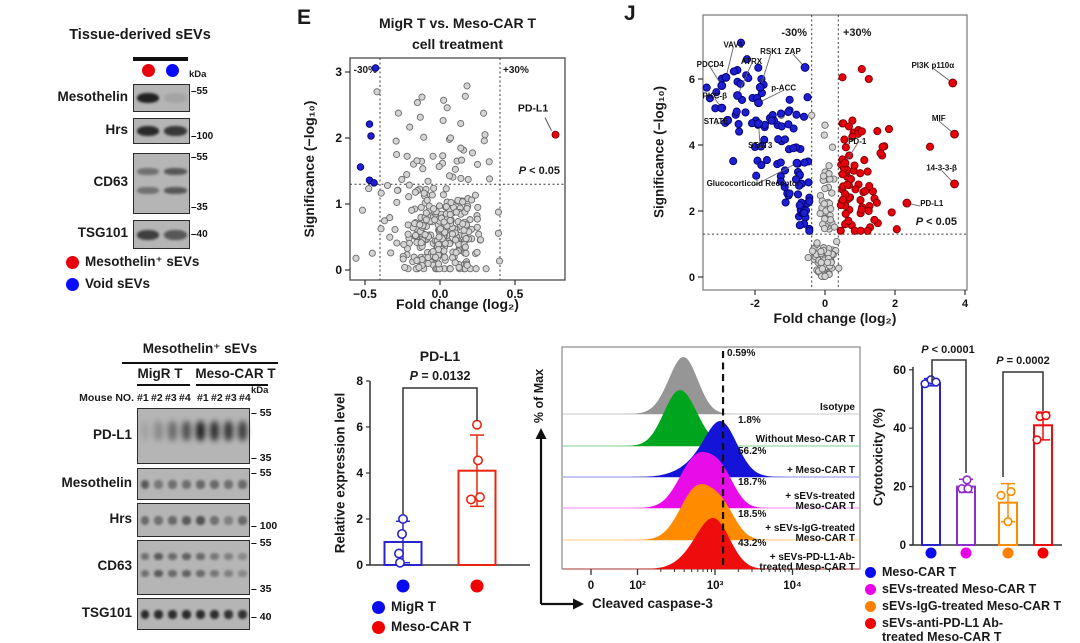 This screenshot has width=1080, height=643. Describe the element at coordinates (857, 141) in the screenshot. I see `svg-text: PD-1` at that location.